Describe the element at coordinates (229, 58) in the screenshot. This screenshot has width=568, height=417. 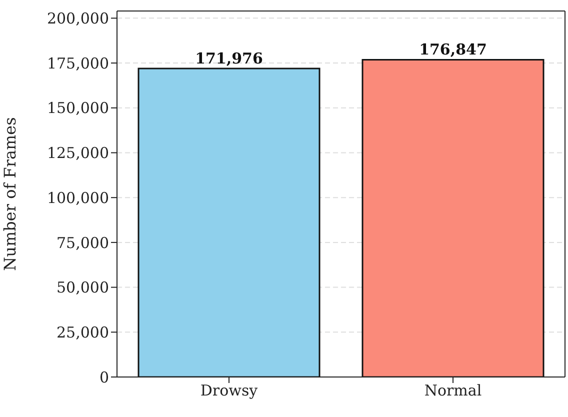
I see `data-label: 171,976` at that location.